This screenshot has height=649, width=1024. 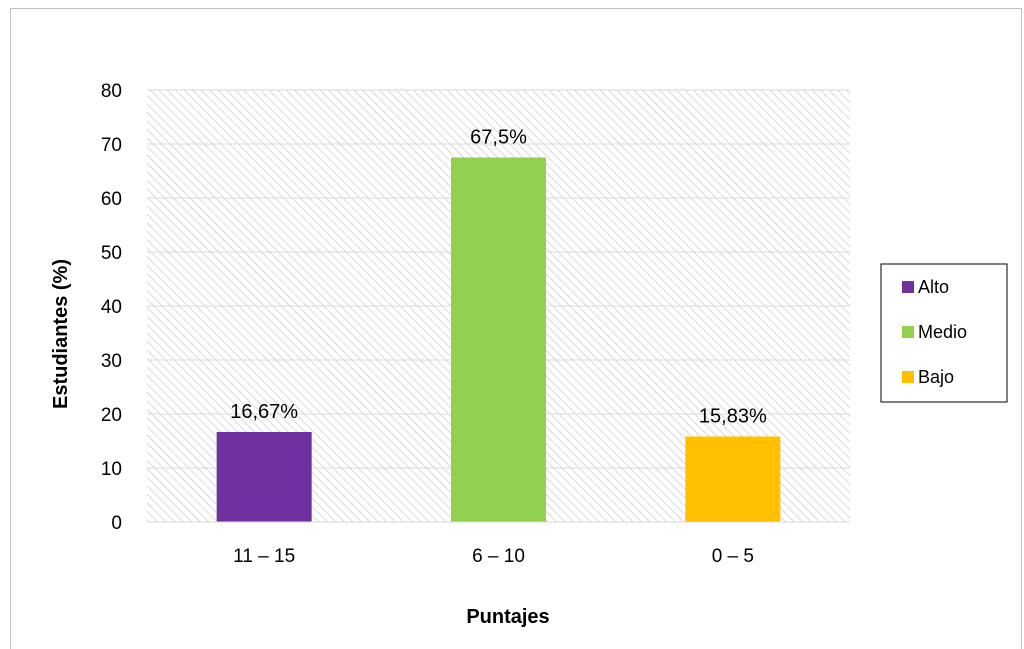 I want to click on legend-swatch-alto, so click(x=908, y=287).